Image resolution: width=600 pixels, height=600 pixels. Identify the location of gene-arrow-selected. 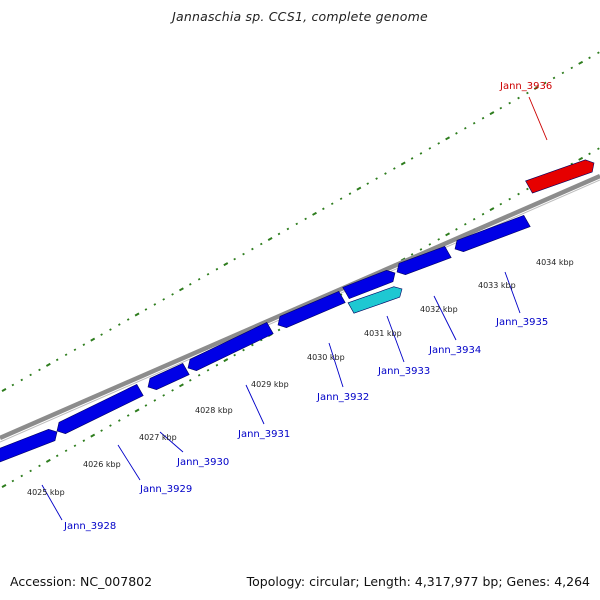
(560, 176).